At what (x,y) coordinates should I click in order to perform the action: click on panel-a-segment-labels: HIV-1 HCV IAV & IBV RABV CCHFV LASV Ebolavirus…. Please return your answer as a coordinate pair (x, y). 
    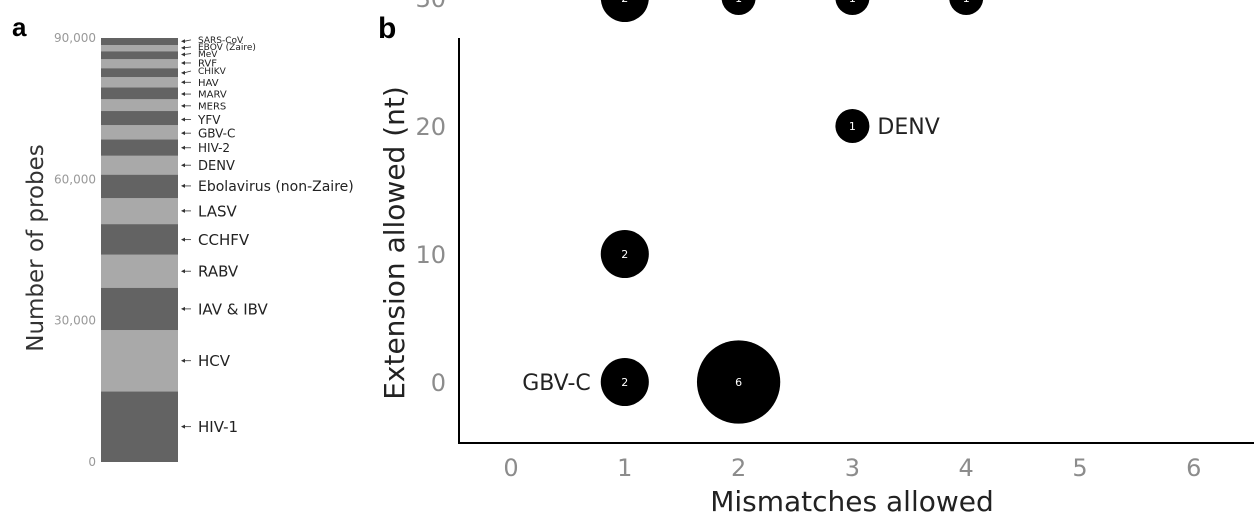
    Looking at the image, I should click on (267, 236).